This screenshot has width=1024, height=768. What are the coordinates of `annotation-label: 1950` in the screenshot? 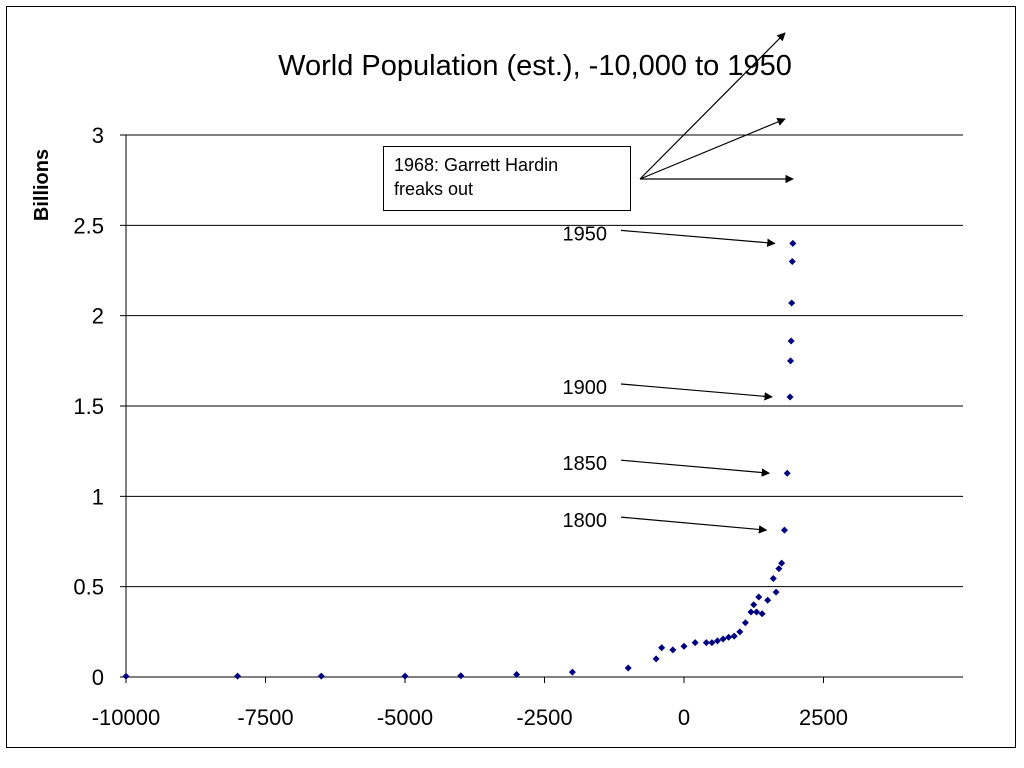 It's located at (585, 234).